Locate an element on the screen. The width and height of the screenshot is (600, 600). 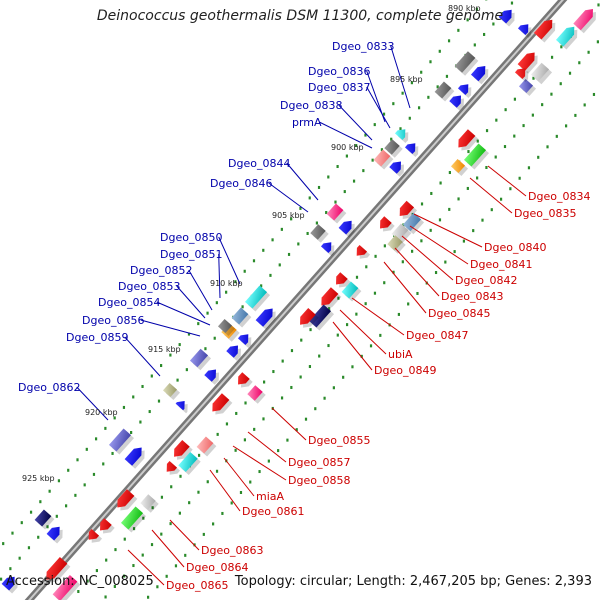
gene-label: Dgeo_0864 is located at coordinates (217, 567).